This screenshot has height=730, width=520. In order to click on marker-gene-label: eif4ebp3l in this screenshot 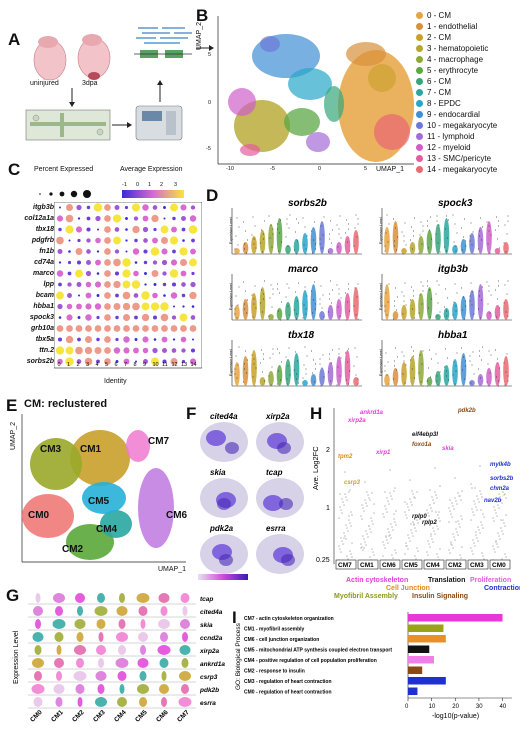, I will do `click(425, 435)`.